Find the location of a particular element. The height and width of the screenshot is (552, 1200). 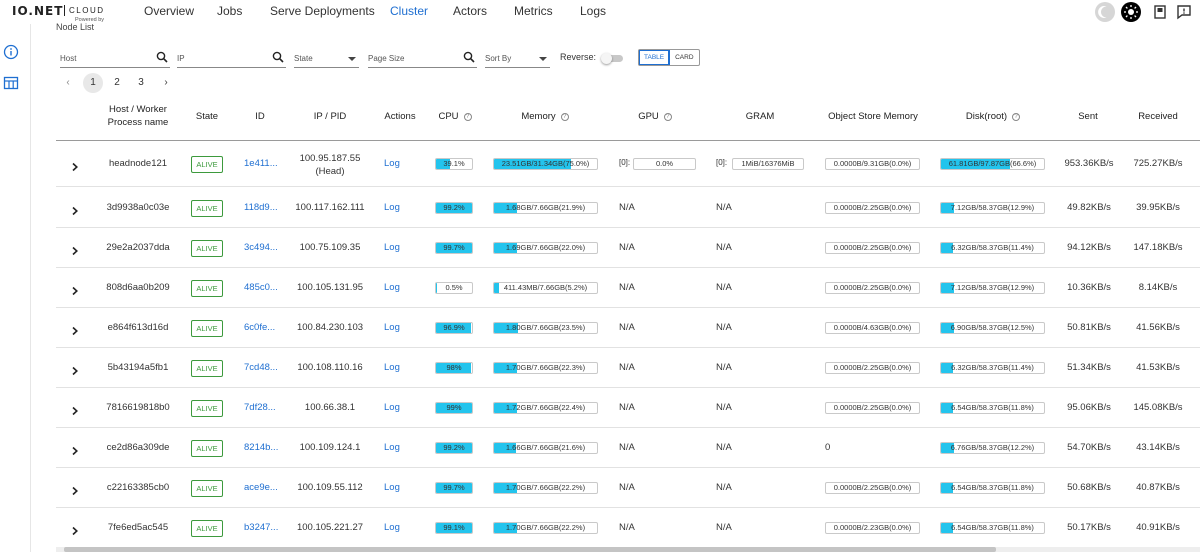

prev-page-icon: ‹ is located at coordinates (68, 82).